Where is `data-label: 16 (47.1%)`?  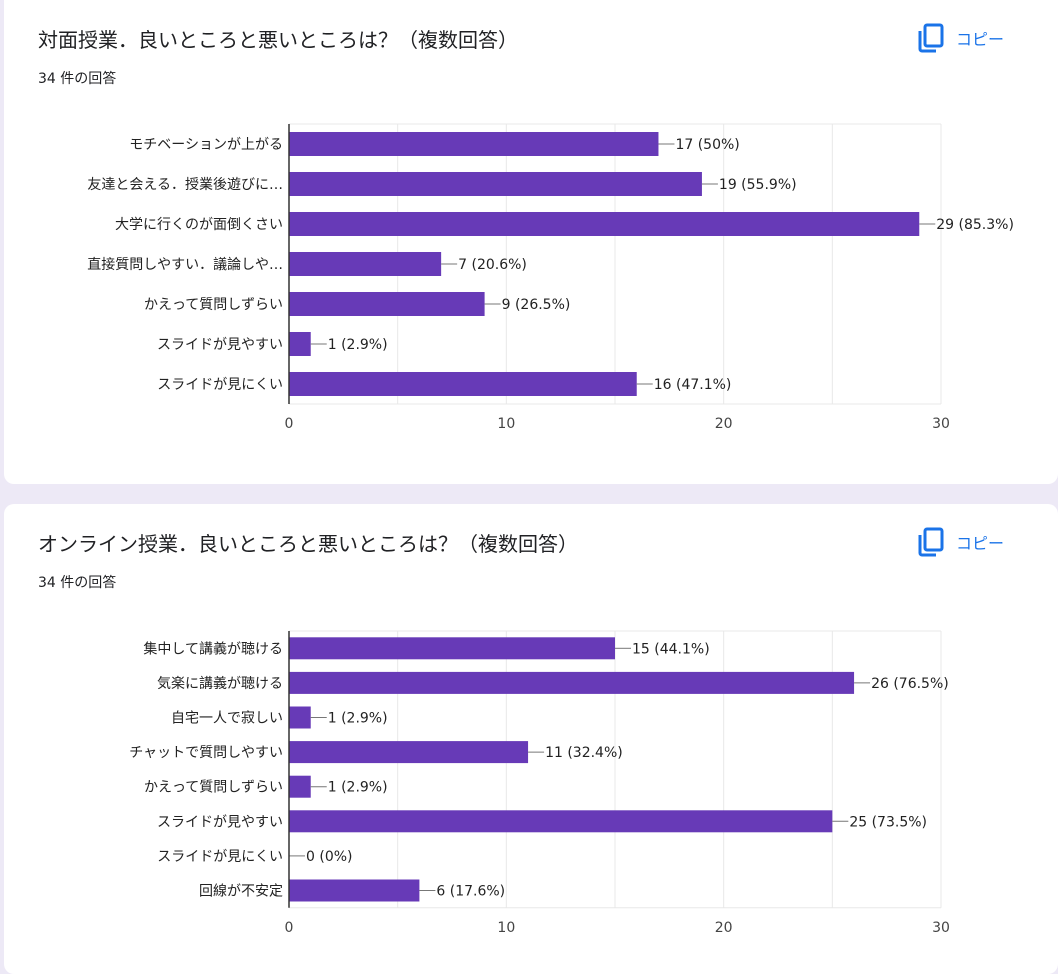 data-label: 16 (47.1%) is located at coordinates (693, 385).